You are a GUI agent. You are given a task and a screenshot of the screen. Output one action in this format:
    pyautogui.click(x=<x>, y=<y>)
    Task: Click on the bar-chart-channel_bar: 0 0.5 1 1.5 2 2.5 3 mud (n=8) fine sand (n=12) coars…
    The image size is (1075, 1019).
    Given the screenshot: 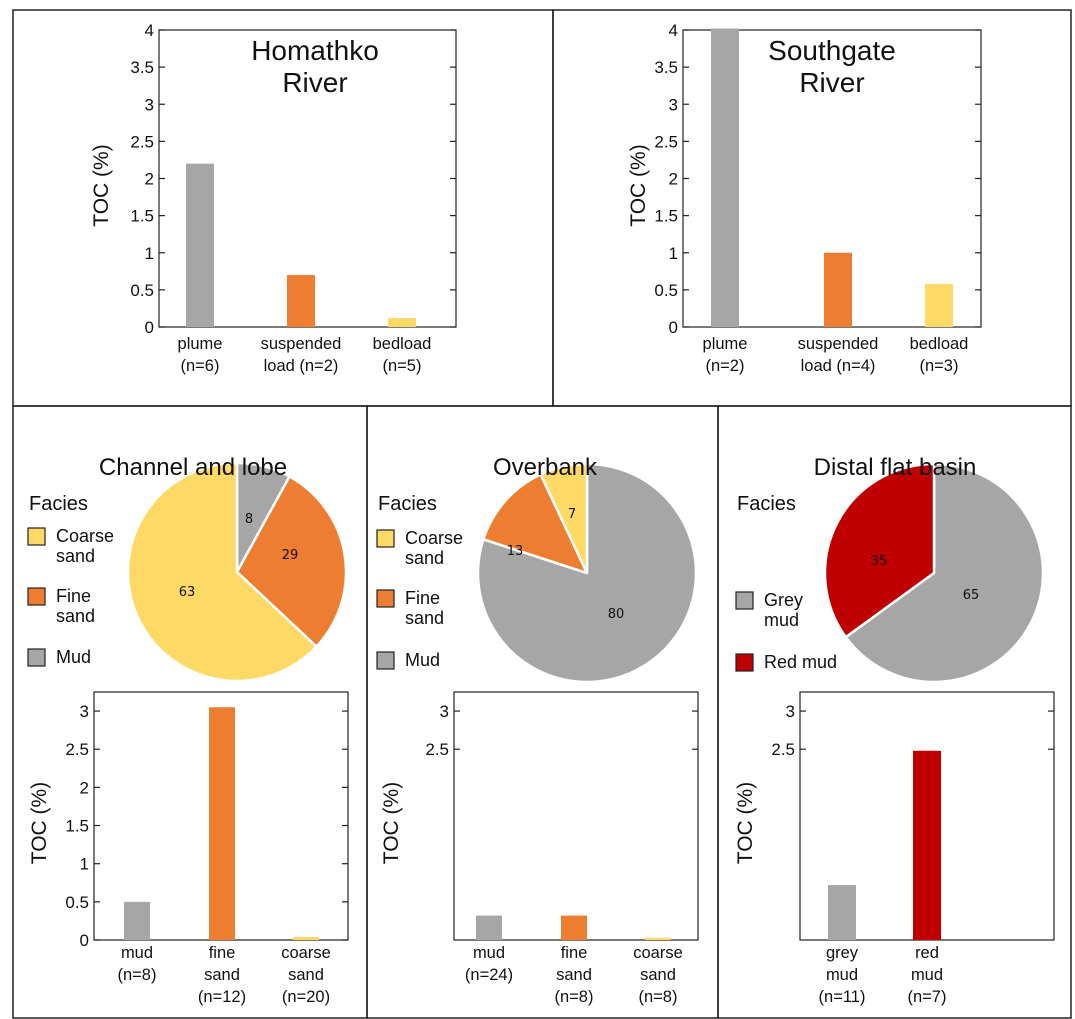 What is the action you would take?
    pyautogui.click(x=188, y=848)
    